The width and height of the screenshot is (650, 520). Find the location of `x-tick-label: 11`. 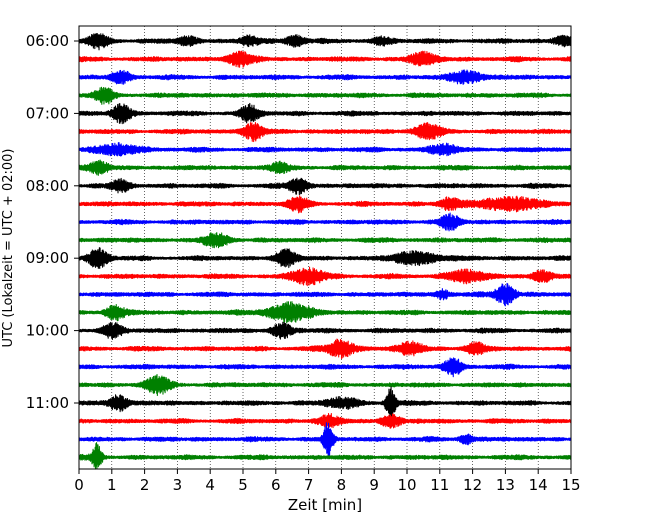

x-tick-label: 11 is located at coordinates (439, 485).